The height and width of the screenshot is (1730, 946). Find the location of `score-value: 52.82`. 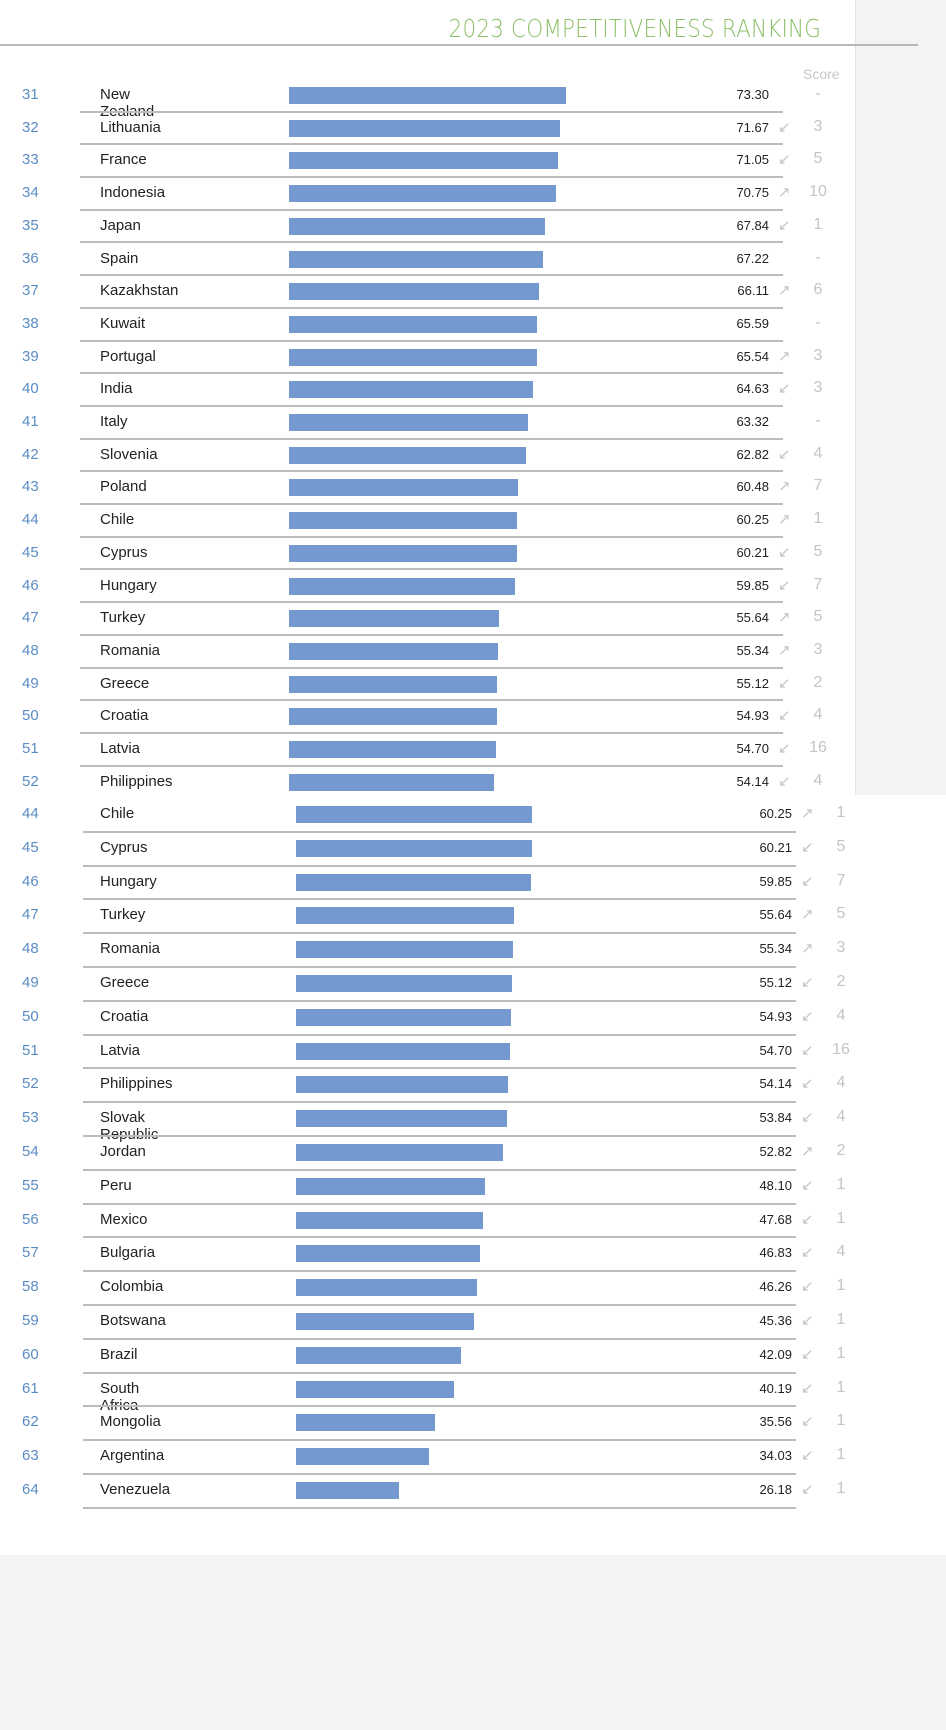

score-value: 52.82 is located at coordinates (775, 1151).